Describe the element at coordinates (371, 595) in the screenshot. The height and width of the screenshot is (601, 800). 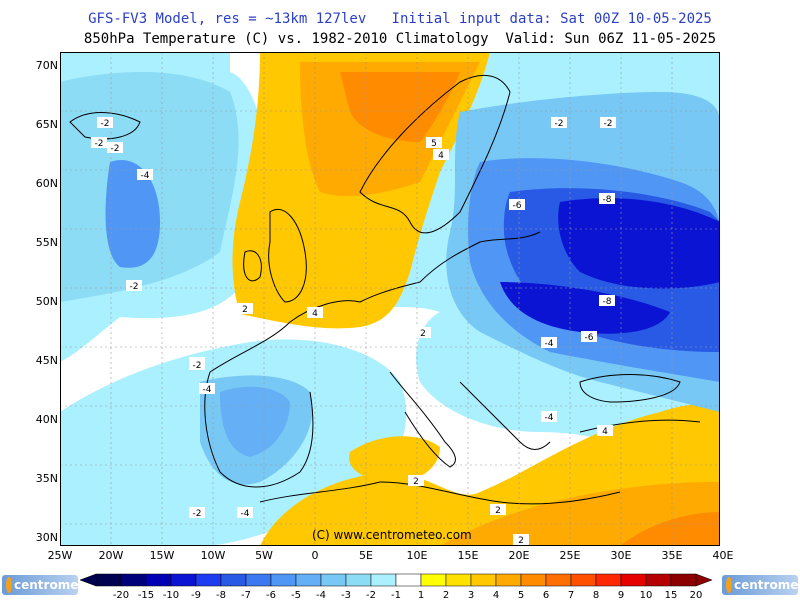
I see `colorbar-tick-label: -2` at that location.